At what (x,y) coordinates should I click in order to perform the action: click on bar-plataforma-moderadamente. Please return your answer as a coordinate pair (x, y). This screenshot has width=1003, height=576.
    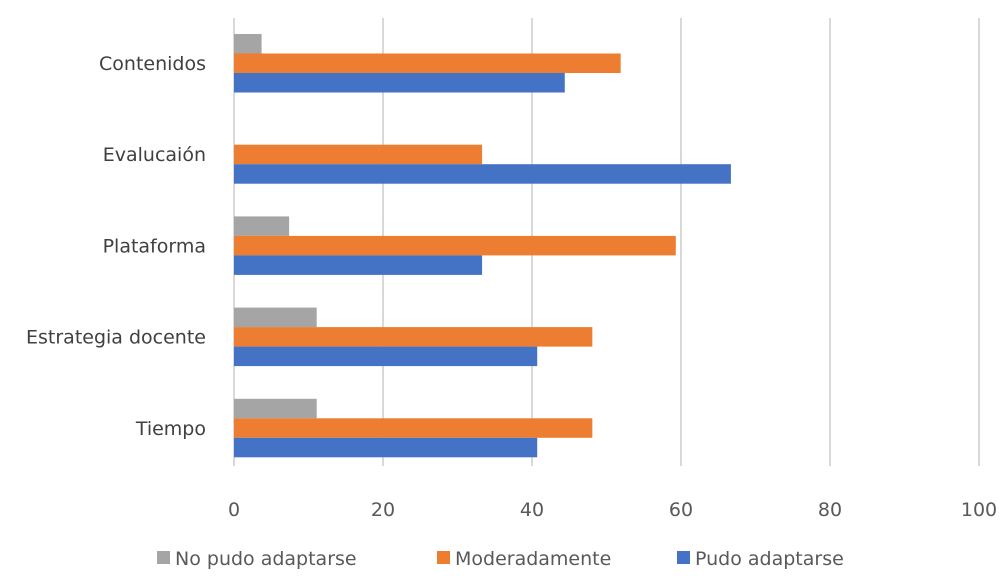
    Looking at the image, I should click on (455, 245).